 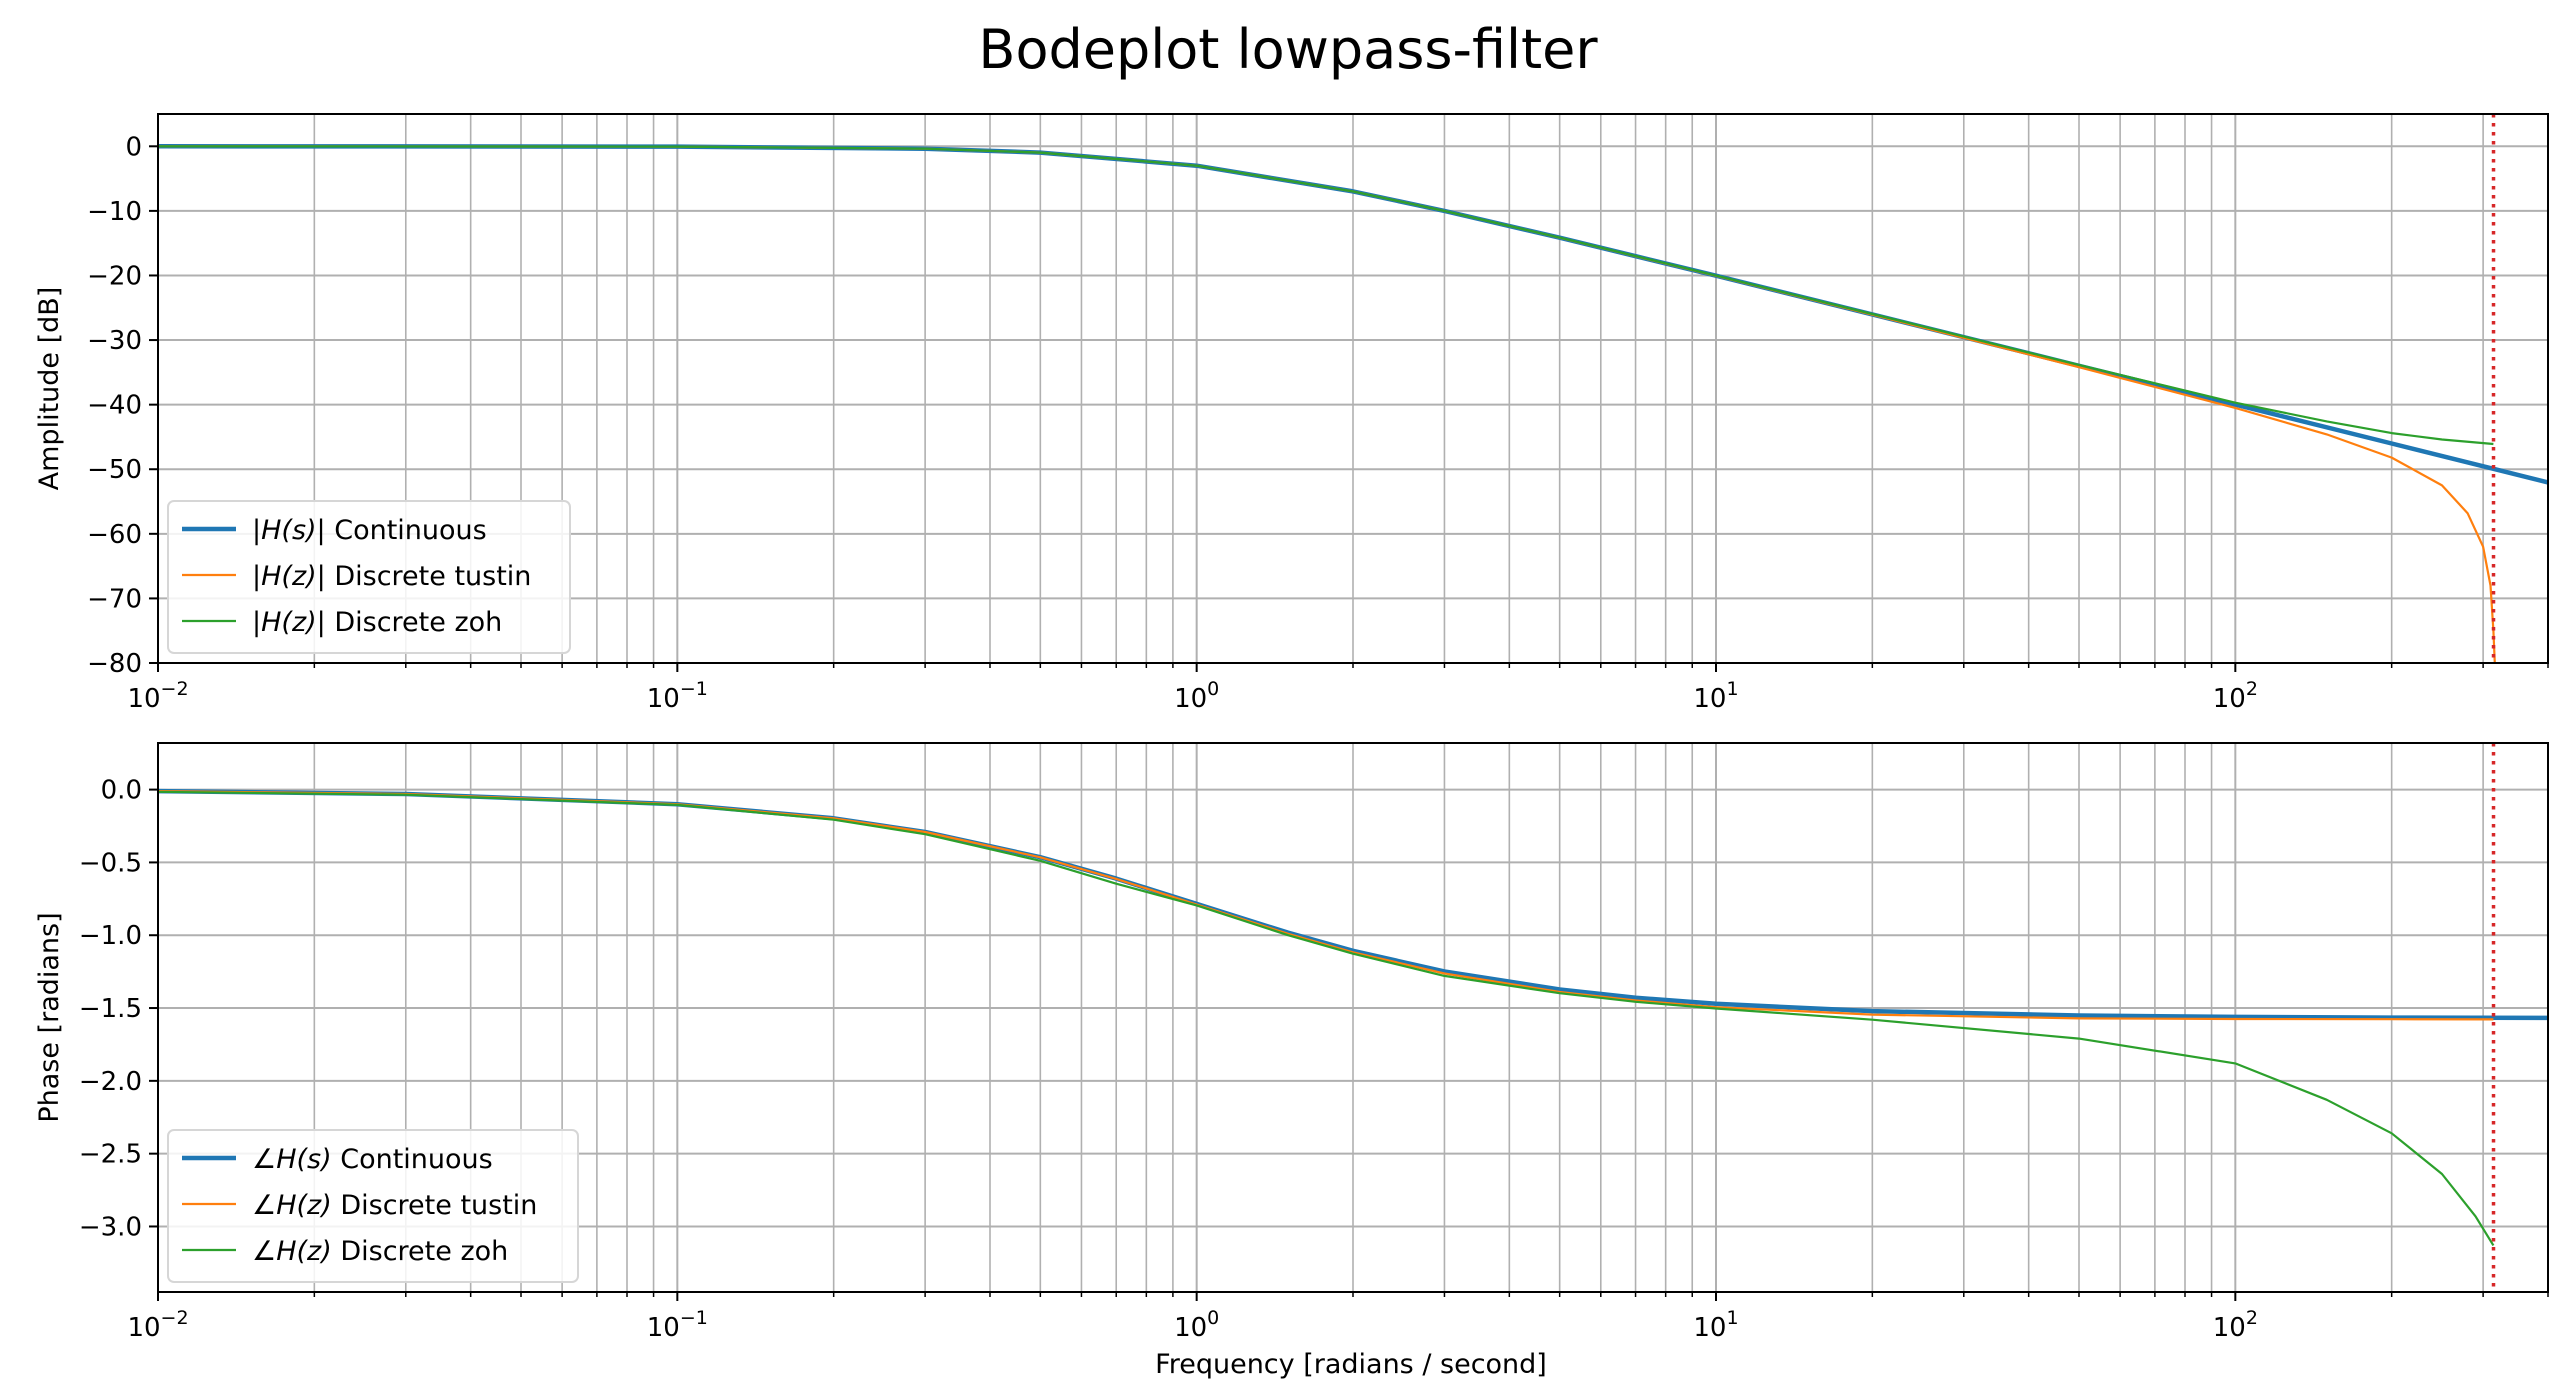 I want to click on y-tick-label: −30, so click(x=114, y=341).